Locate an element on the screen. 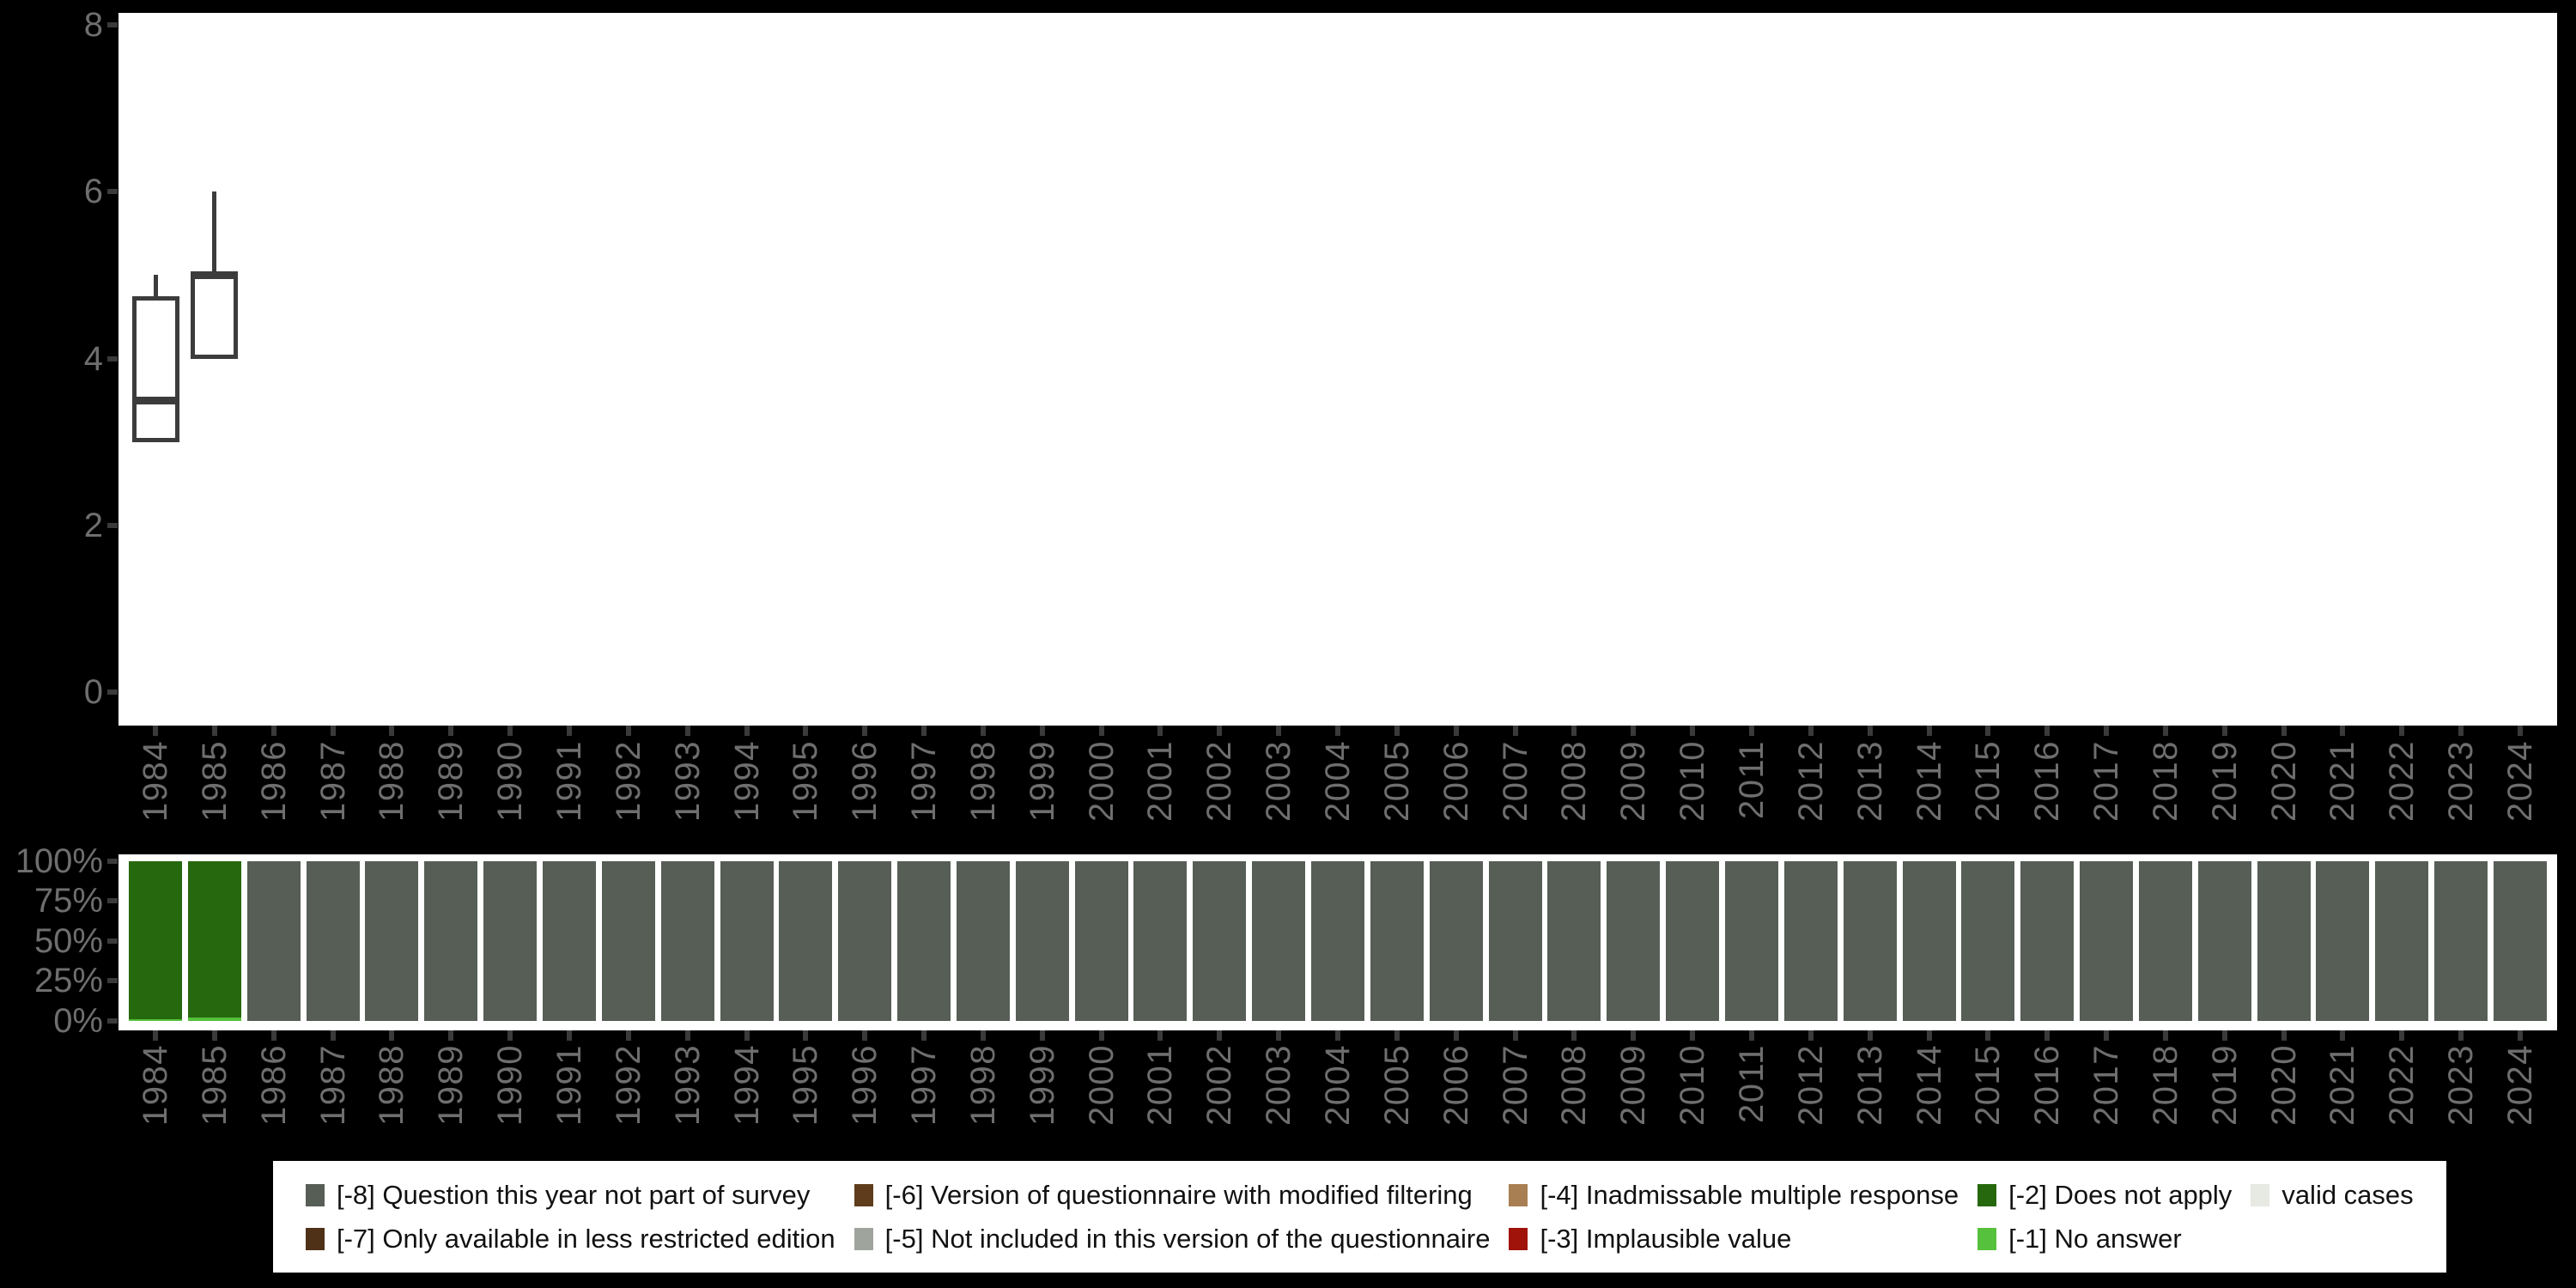  percent-axis-tick-label: 0% is located at coordinates (78, 1020).